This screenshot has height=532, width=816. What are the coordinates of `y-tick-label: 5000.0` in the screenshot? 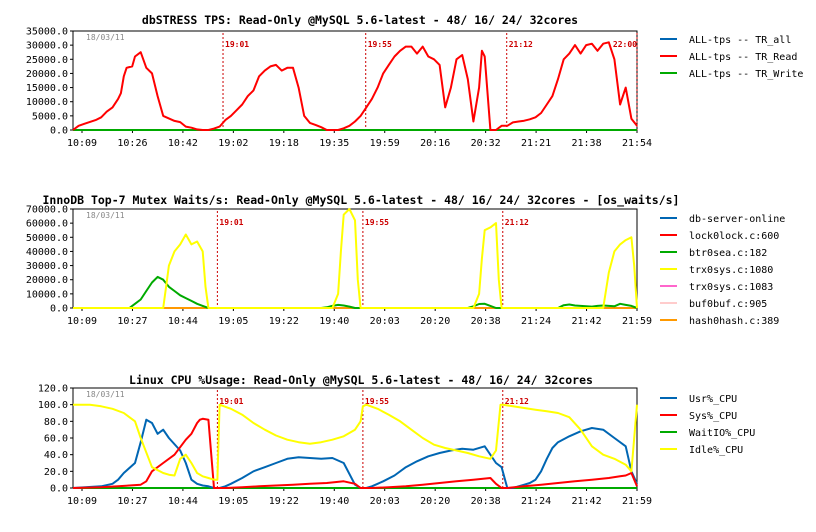 It's located at (50, 116).